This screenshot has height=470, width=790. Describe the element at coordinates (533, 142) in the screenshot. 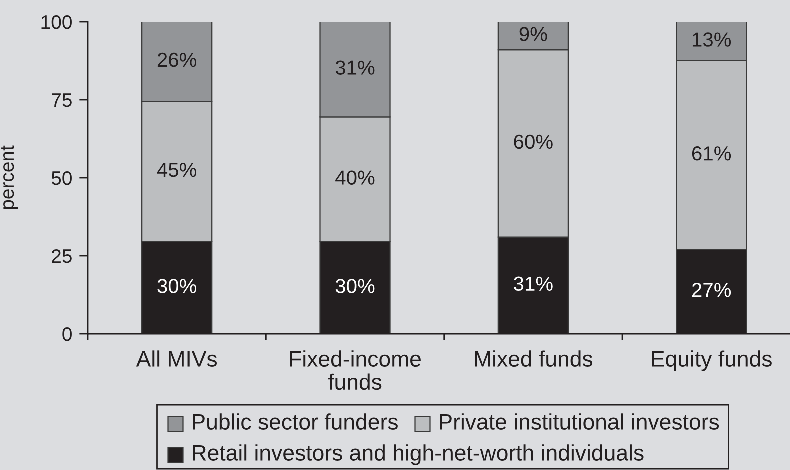

I see `data-label: 60%` at that location.